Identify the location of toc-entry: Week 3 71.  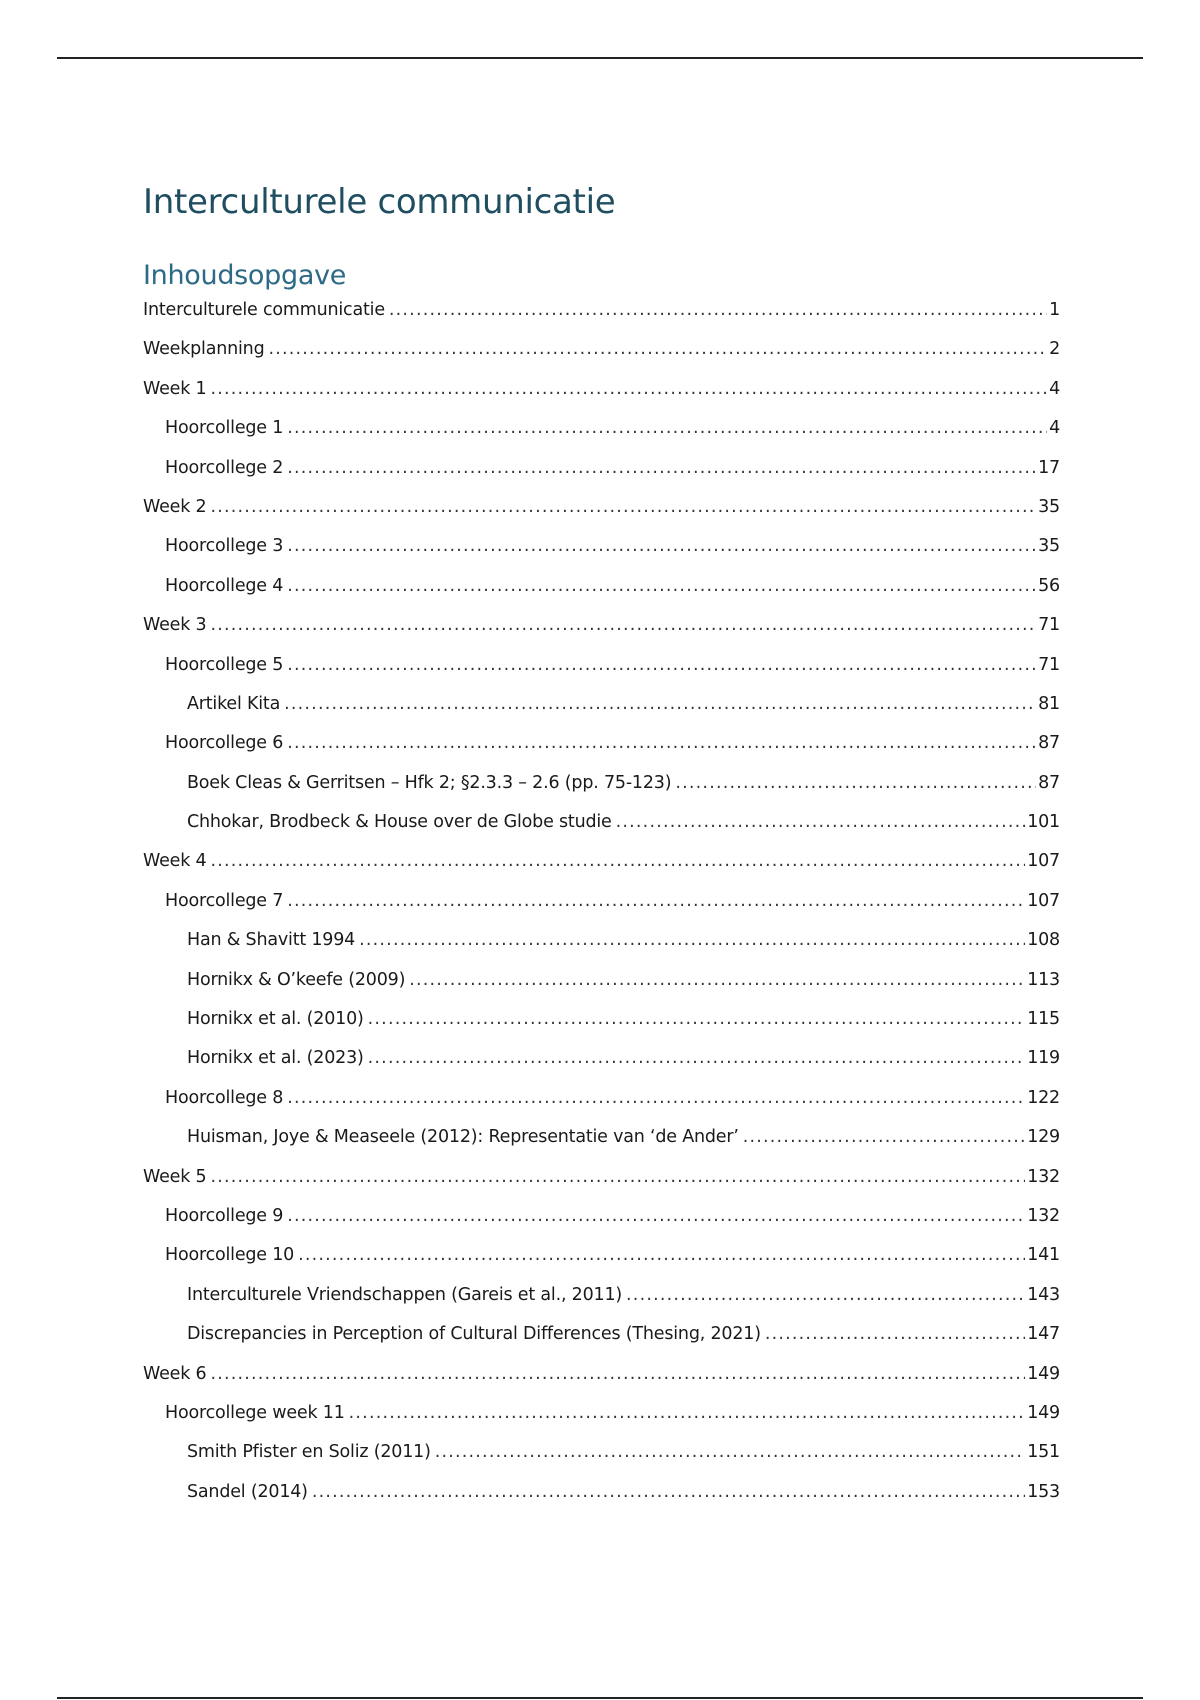
(601, 634).